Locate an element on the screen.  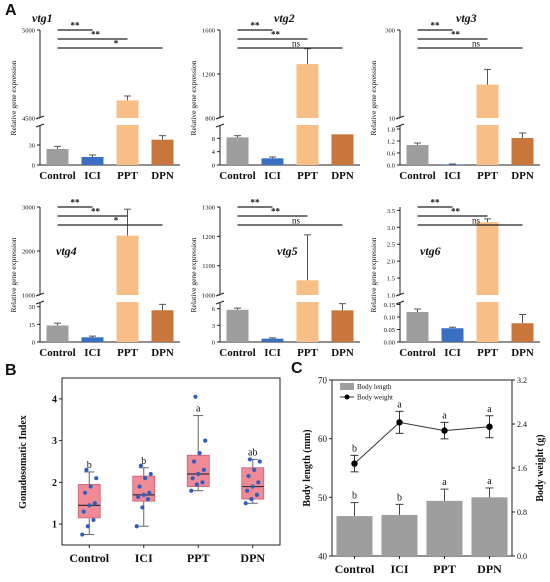
vtg5-x-tick-label: ICI is located at coordinates (272, 353).